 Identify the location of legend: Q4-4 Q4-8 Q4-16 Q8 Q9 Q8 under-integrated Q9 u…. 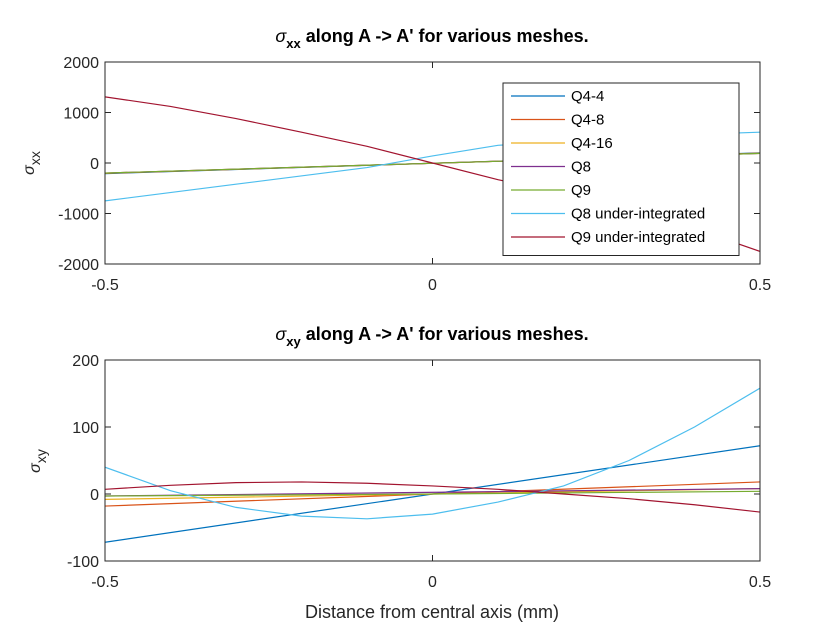
(621, 169).